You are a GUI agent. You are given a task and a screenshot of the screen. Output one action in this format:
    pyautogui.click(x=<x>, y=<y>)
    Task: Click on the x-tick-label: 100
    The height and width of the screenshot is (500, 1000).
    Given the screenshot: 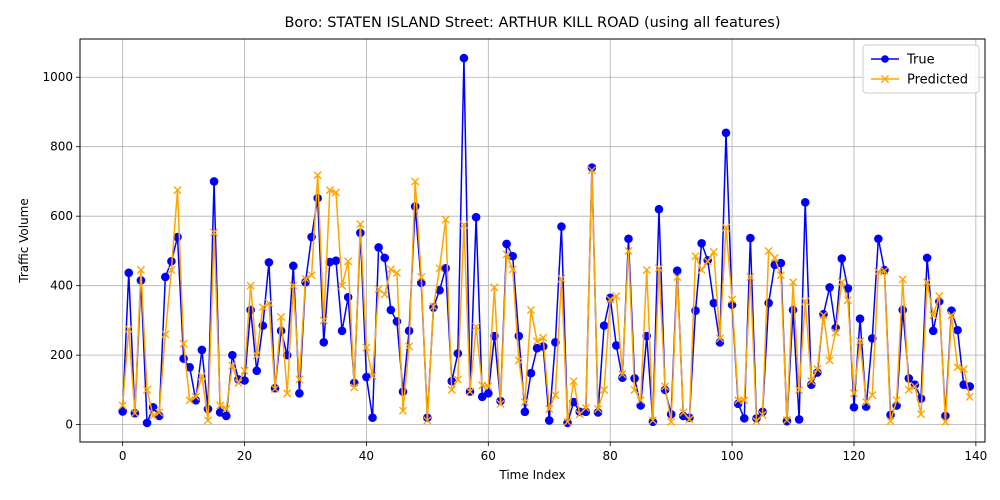 What is the action you would take?
    pyautogui.click(x=732, y=456)
    